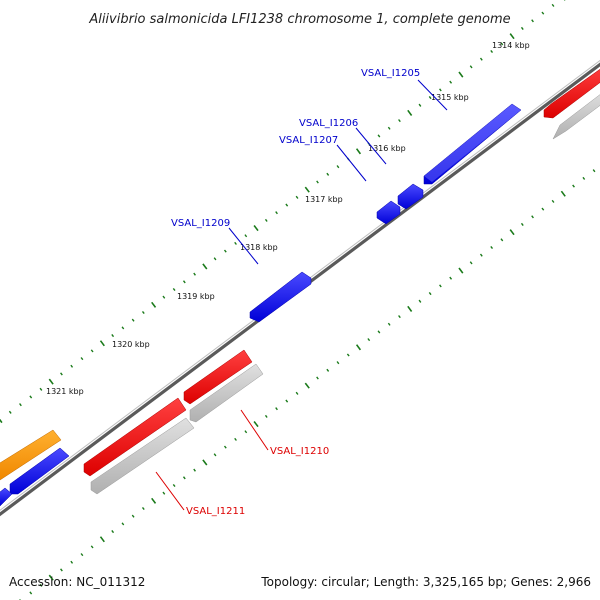 The height and width of the screenshot is (600, 600). I want to click on gene-left-orange, so click(31, 455).